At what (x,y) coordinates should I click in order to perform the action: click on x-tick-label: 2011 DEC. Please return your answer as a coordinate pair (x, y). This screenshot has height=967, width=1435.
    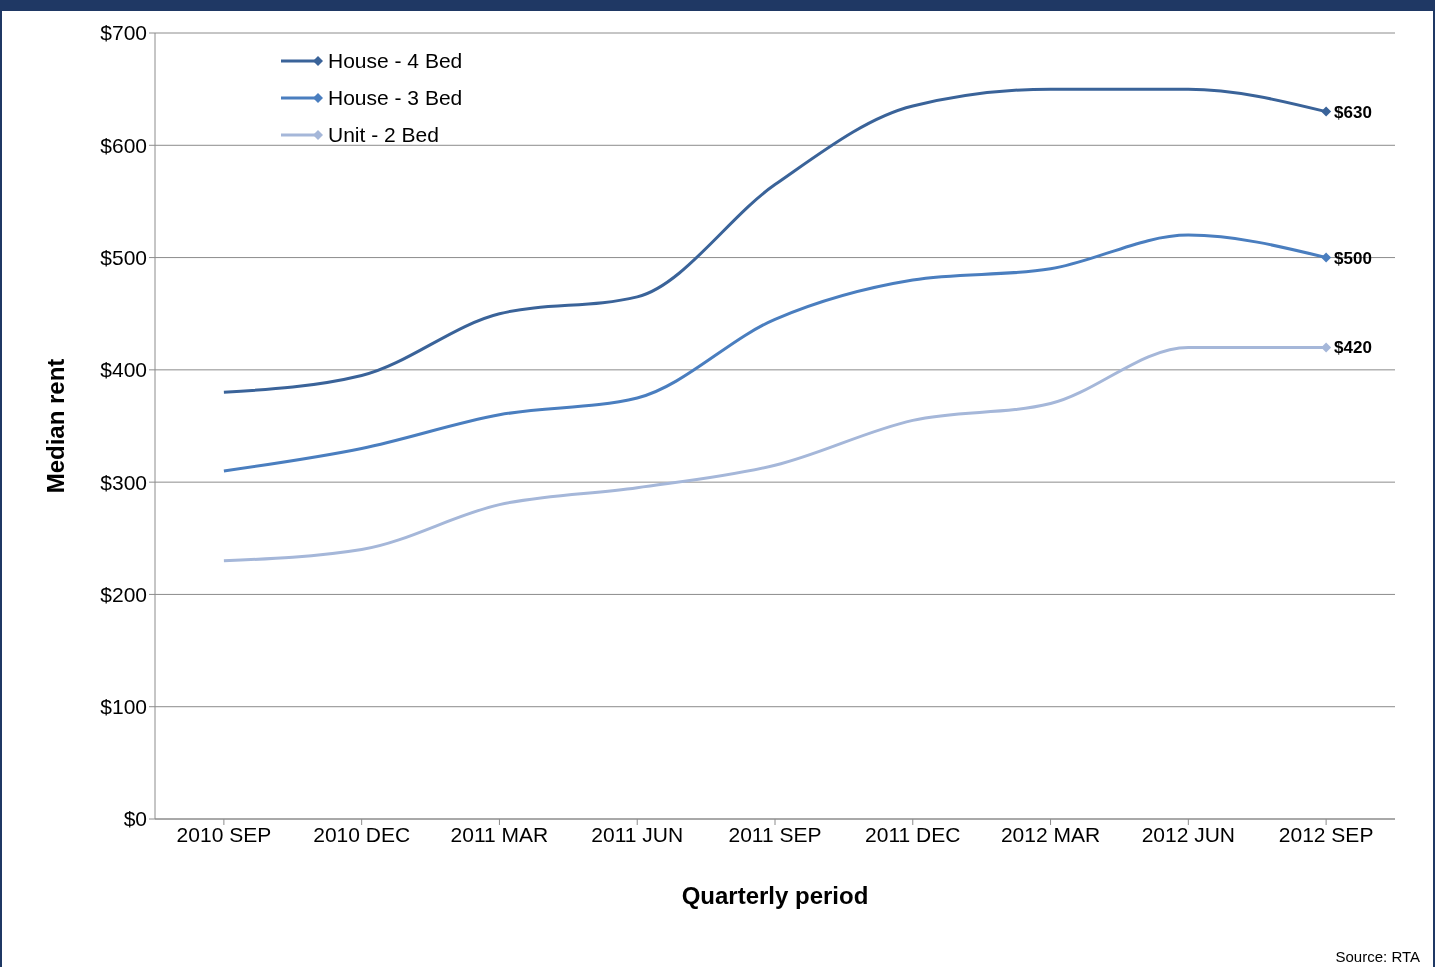
    Looking at the image, I should click on (913, 834).